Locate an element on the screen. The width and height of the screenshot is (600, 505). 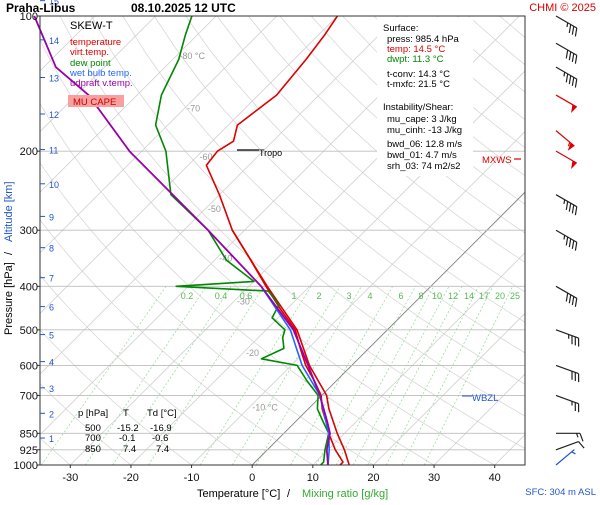
surface-tconv: t-conv: 14.3 °C is located at coordinates (418, 74).